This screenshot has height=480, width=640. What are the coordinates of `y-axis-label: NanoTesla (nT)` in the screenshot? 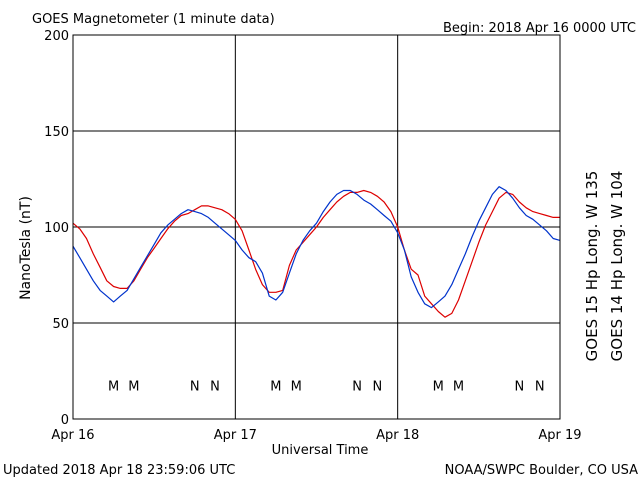 It's located at (26, 248).